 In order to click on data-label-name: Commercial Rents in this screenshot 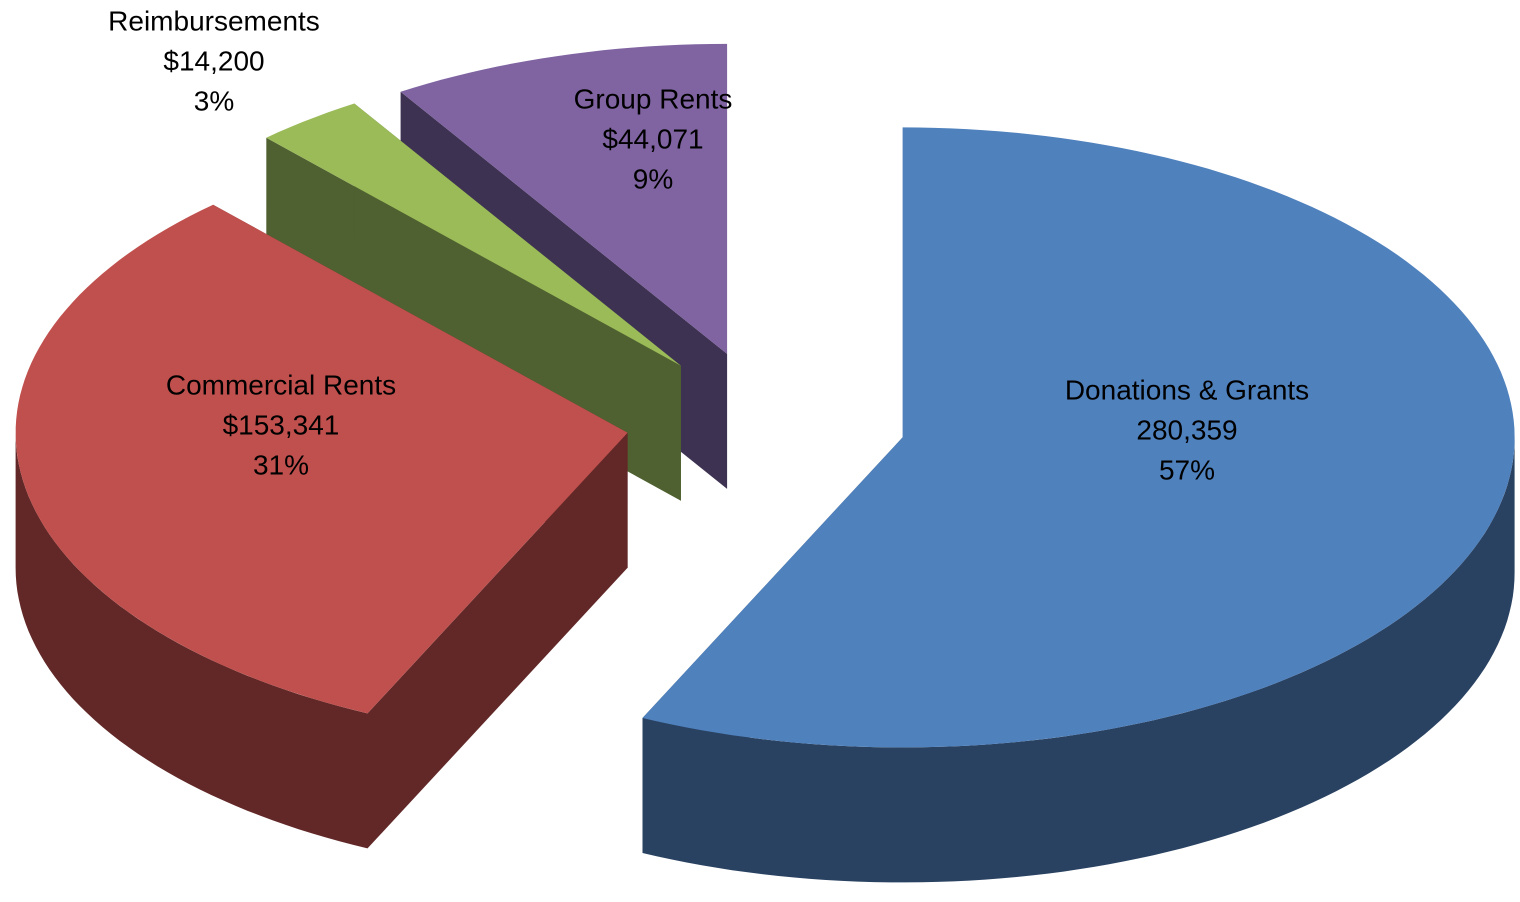, I will do `click(281, 384)`.